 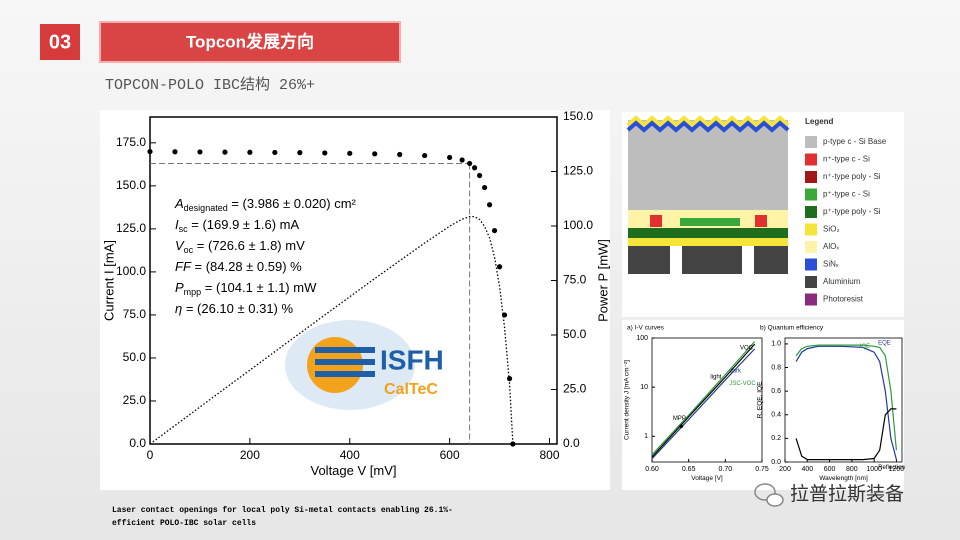 I want to click on y2-tick-label: 50.0, so click(x=575, y=334).